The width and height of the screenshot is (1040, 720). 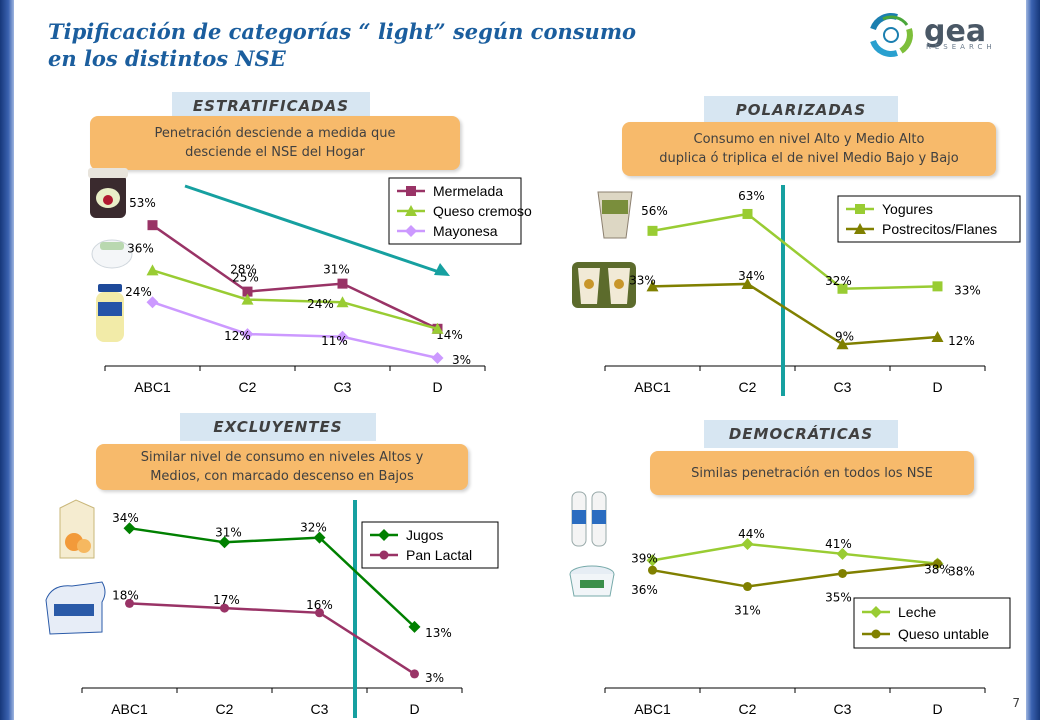 What do you see at coordinates (438, 633) in the screenshot?
I see `data-label: 13%` at bounding box center [438, 633].